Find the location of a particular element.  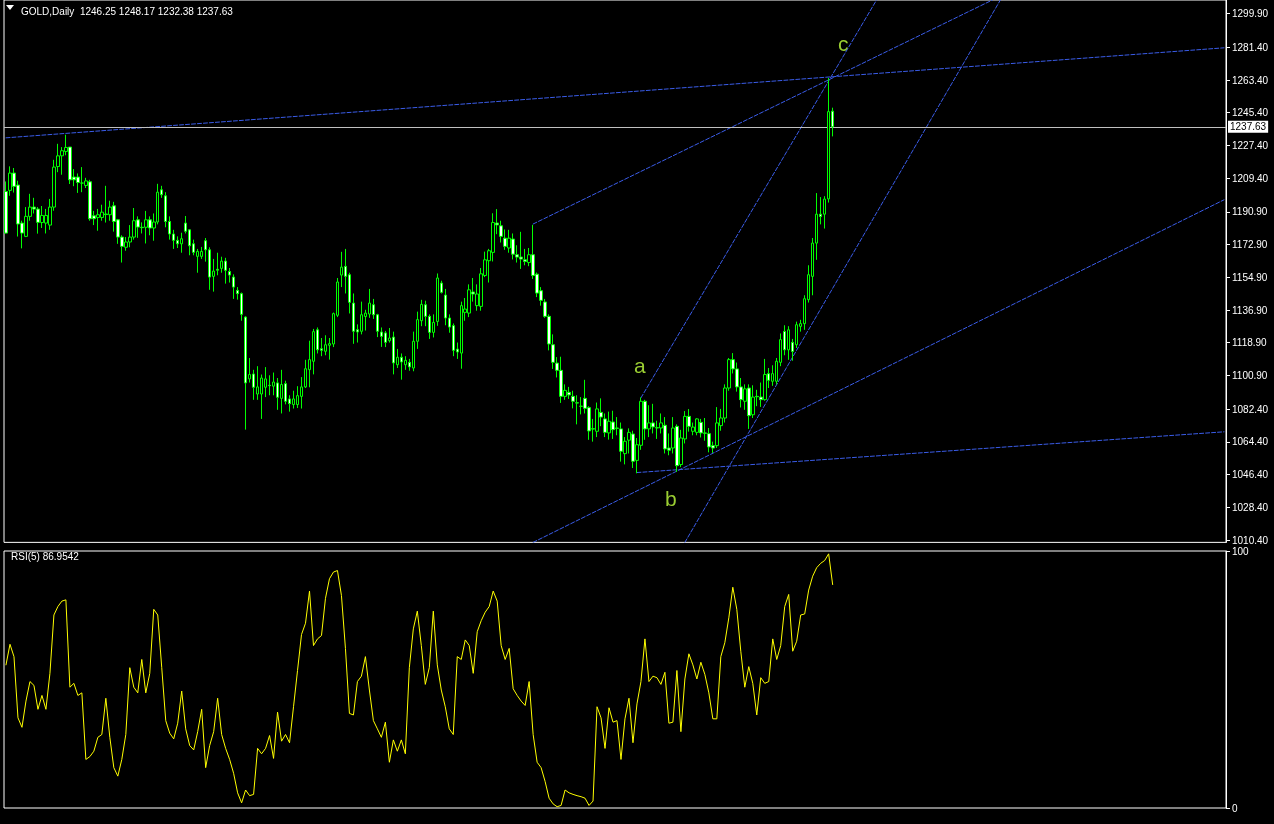

annotation: b is located at coordinates (671, 498).